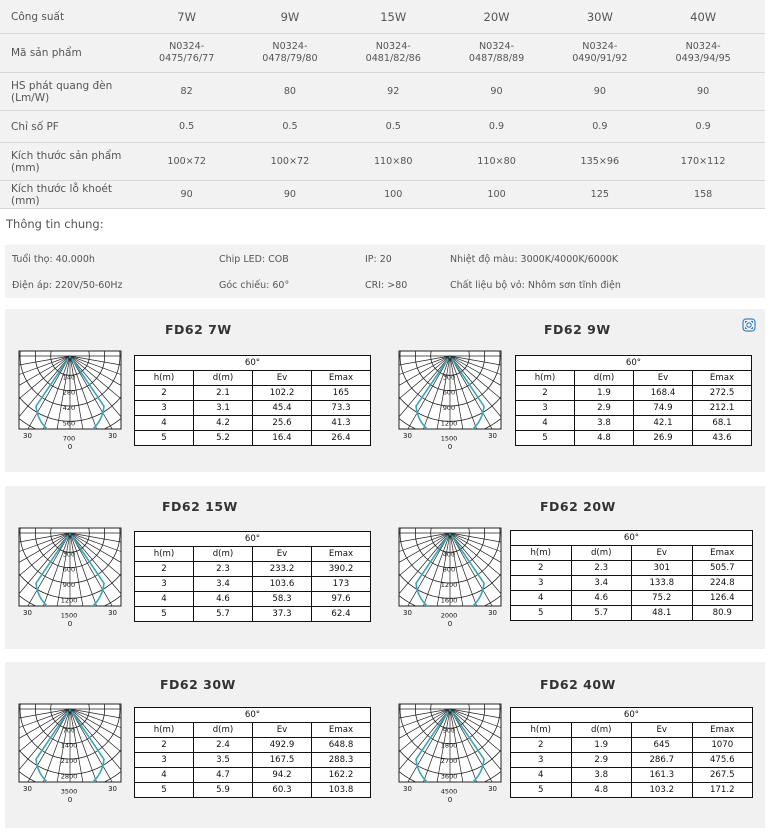 The image size is (771, 839). Describe the element at coordinates (545, 393) in the screenshot. I see `table-cell: 2` at that location.